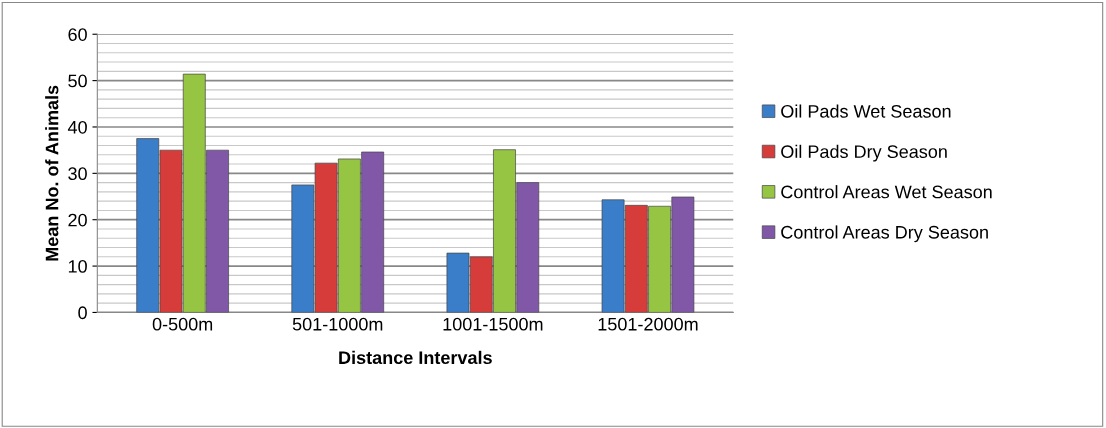  I want to click on x-tick-label: 0-500m, so click(182, 324).